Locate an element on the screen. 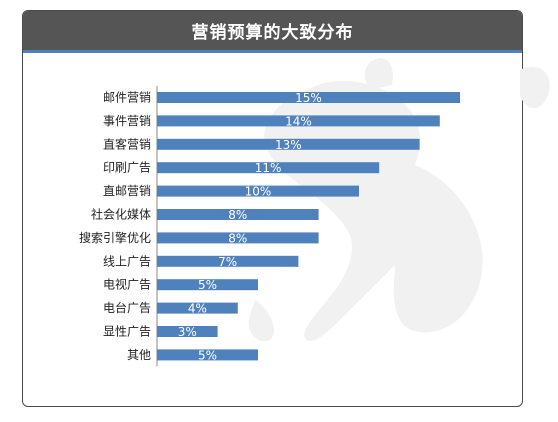 This screenshot has height=422, width=558. bar-value-label: 10% is located at coordinates (258, 192).